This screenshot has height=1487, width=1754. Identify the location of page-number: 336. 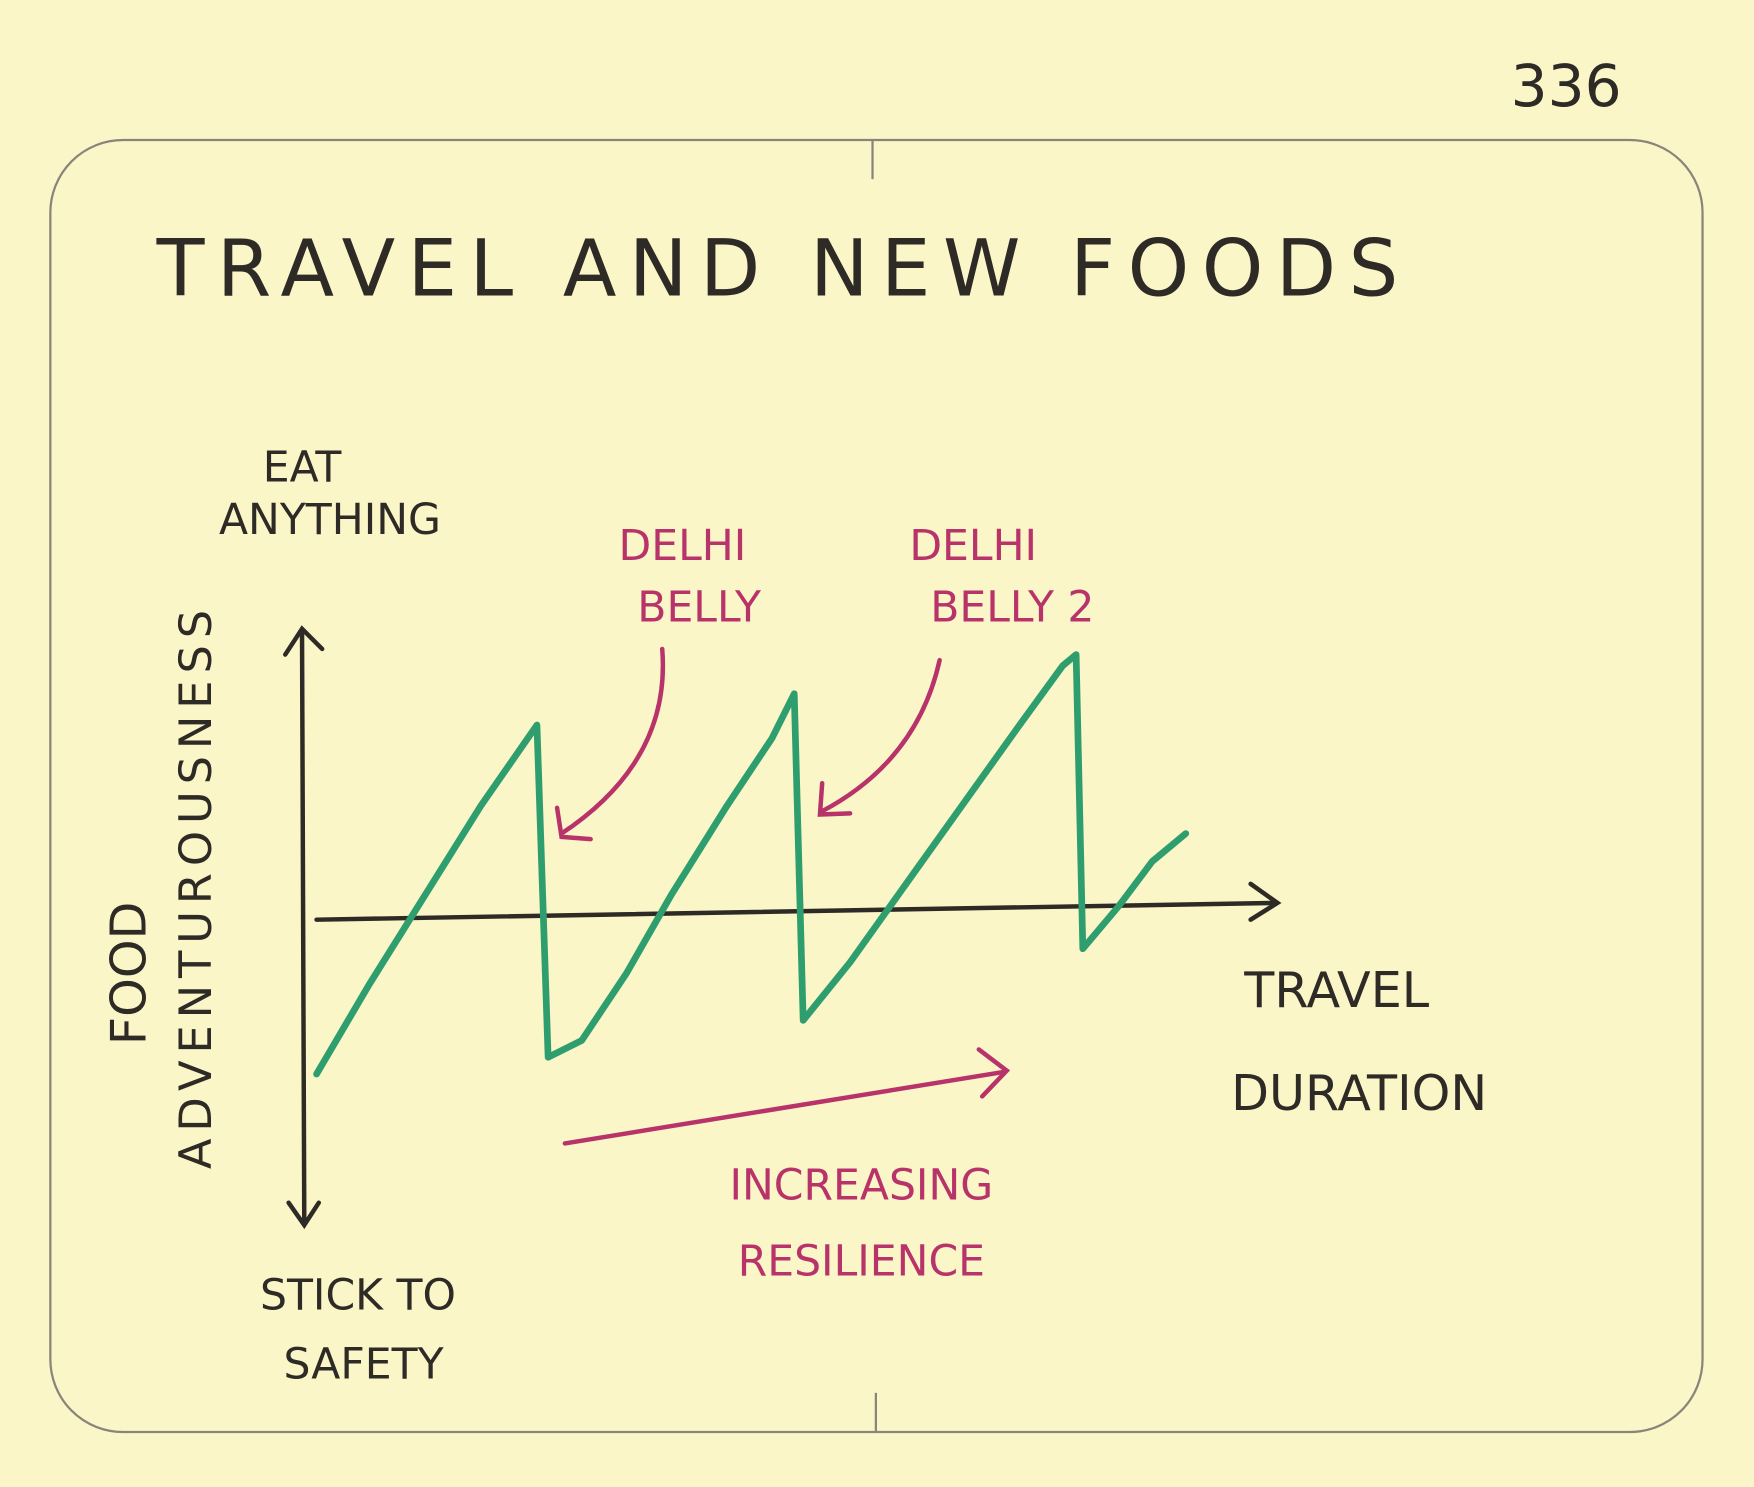
(1566, 86).